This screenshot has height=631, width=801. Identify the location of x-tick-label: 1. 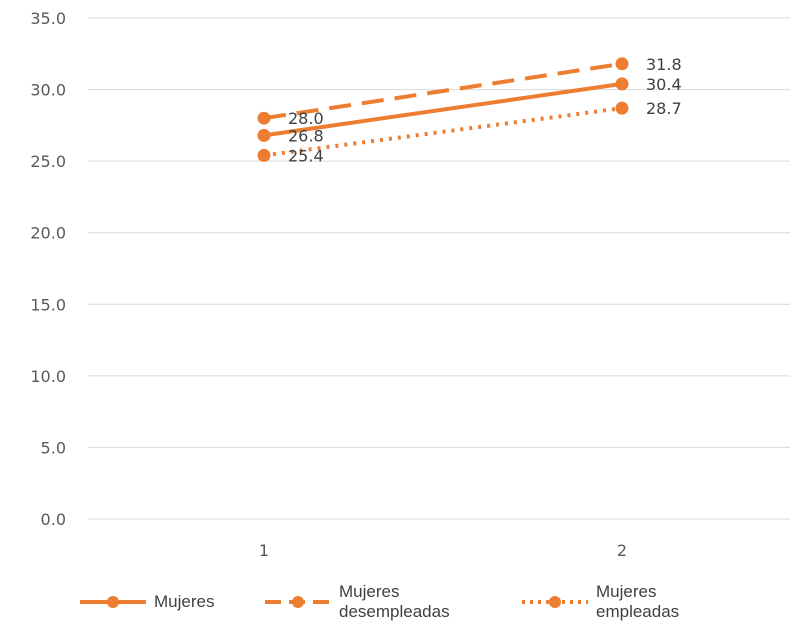
(264, 550).